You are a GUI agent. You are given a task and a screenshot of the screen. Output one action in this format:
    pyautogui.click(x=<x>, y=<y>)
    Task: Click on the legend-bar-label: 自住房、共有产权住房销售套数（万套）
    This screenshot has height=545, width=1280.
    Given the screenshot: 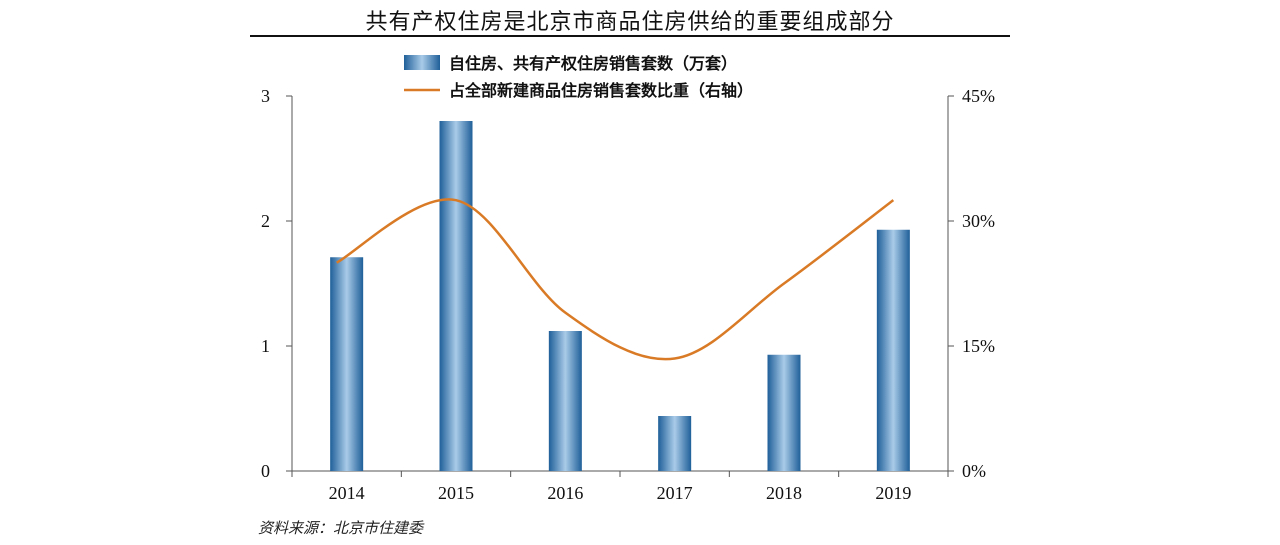 What is the action you would take?
    pyautogui.click(x=593, y=63)
    